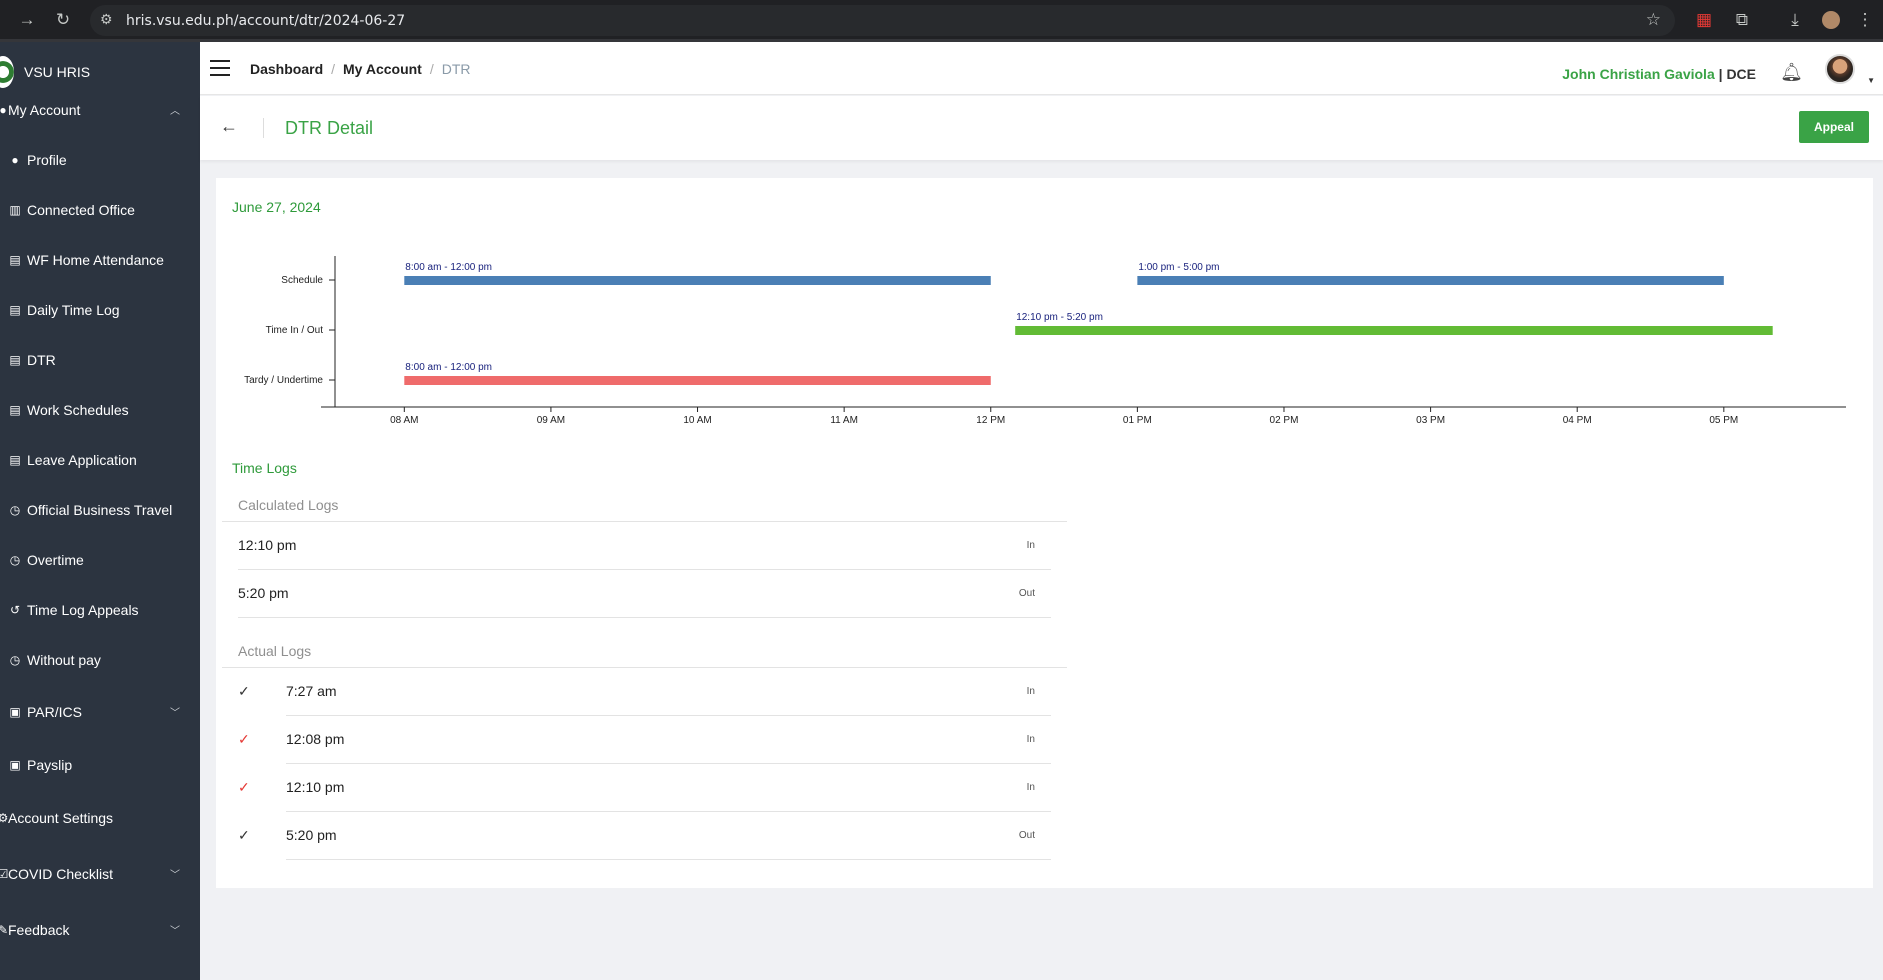 The height and width of the screenshot is (980, 1883). What do you see at coordinates (83, 610) in the screenshot?
I see `sidebar-item-label: Time Log Appeals` at bounding box center [83, 610].